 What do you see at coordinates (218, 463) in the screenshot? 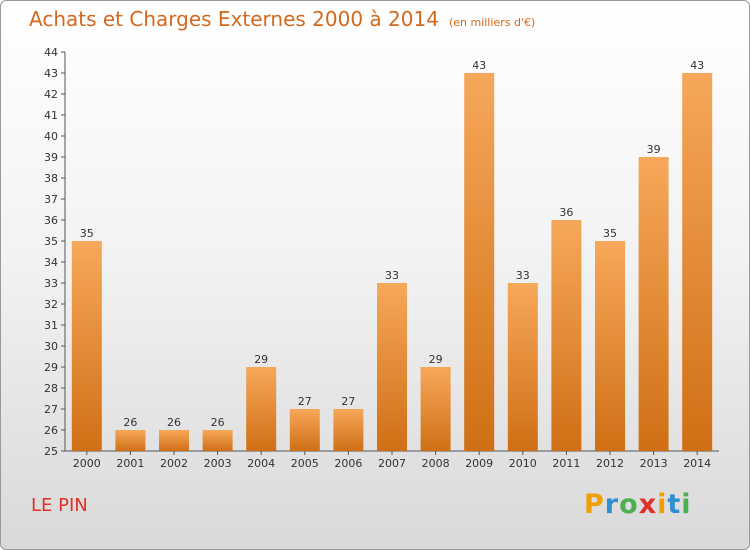
I see `x-tick-label: 2003` at bounding box center [218, 463].